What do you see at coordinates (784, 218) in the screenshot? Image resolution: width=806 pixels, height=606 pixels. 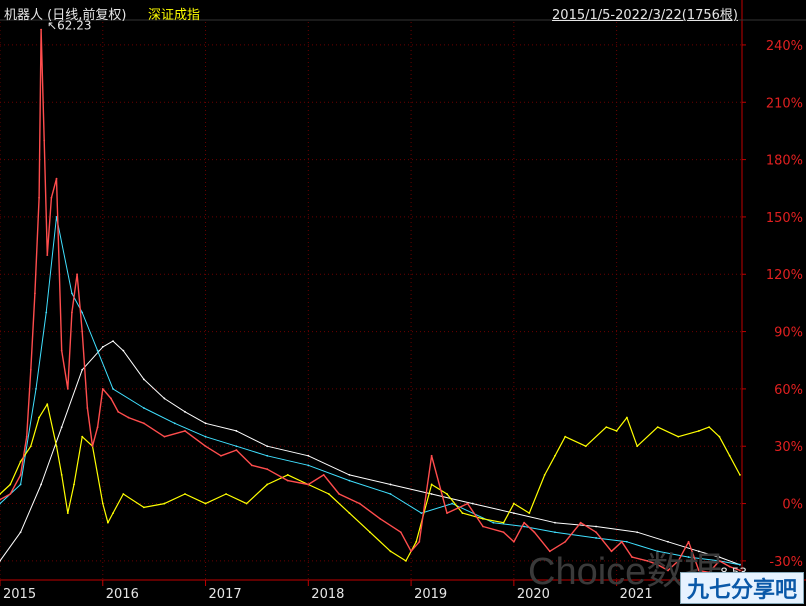 I see `y-tick-label-3: 150%` at bounding box center [784, 218].